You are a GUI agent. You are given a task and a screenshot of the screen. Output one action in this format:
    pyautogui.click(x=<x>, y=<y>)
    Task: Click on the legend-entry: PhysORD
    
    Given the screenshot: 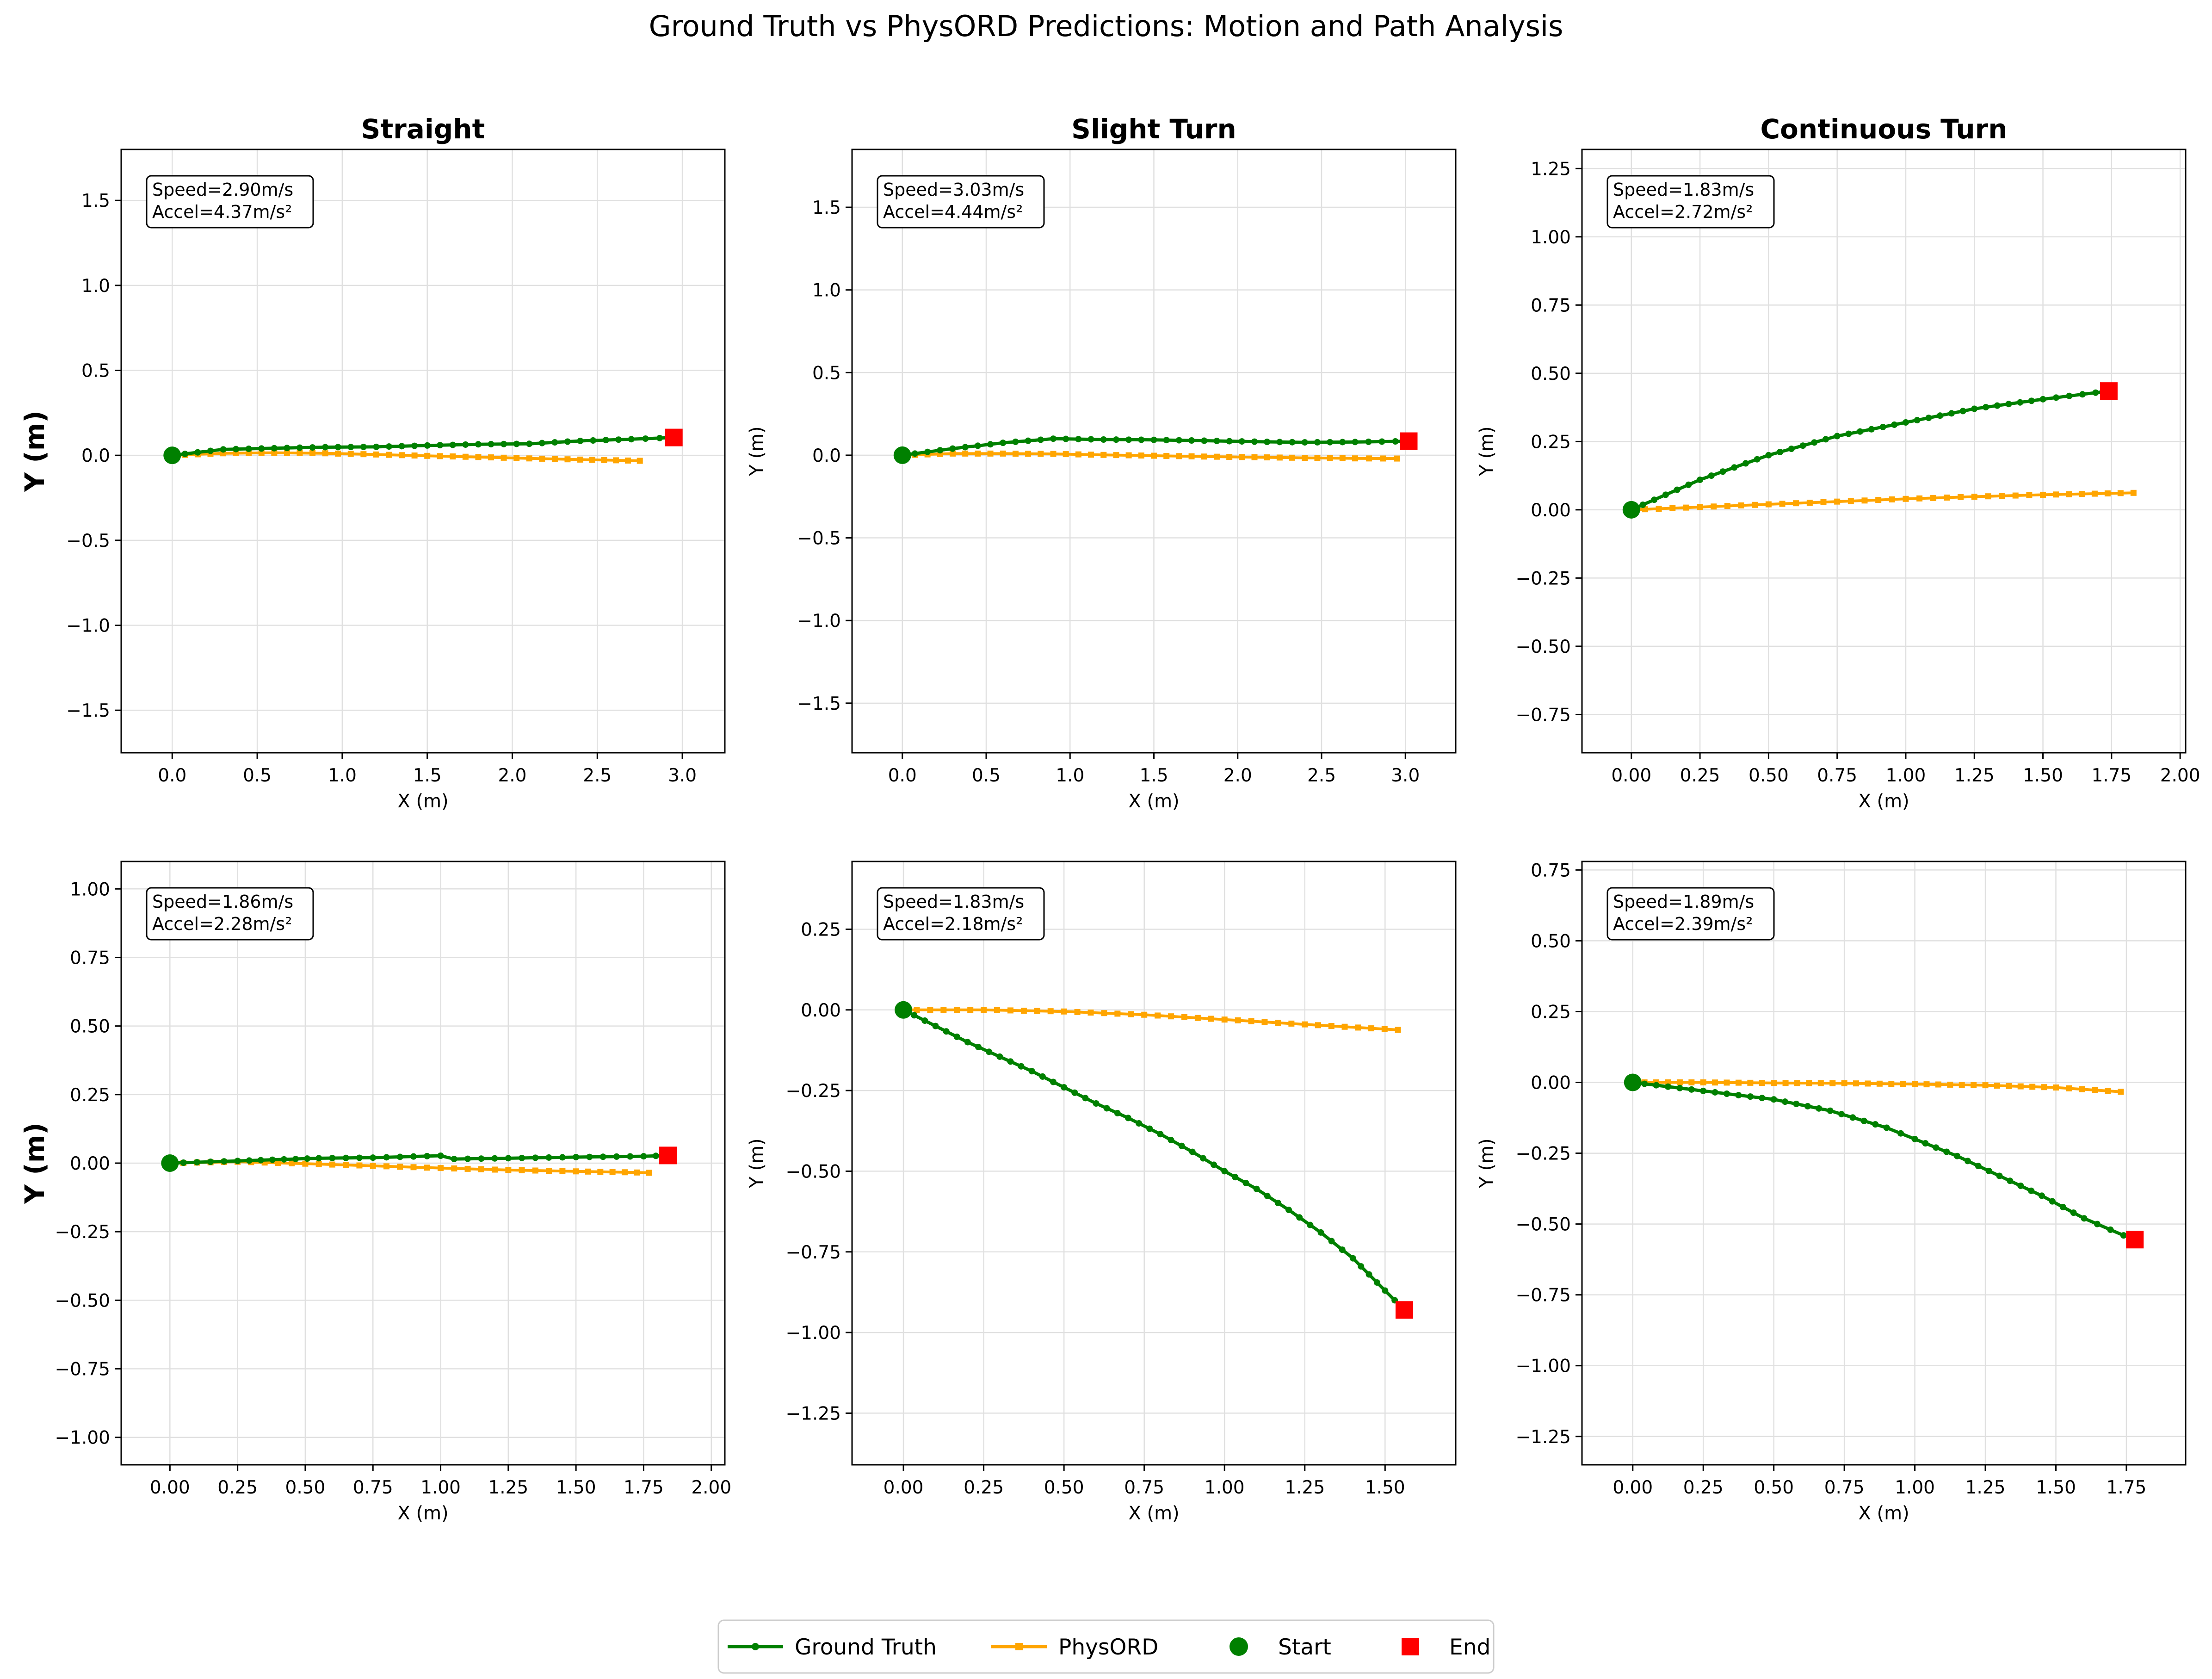 What is the action you would take?
    pyautogui.click(x=1075, y=1648)
    